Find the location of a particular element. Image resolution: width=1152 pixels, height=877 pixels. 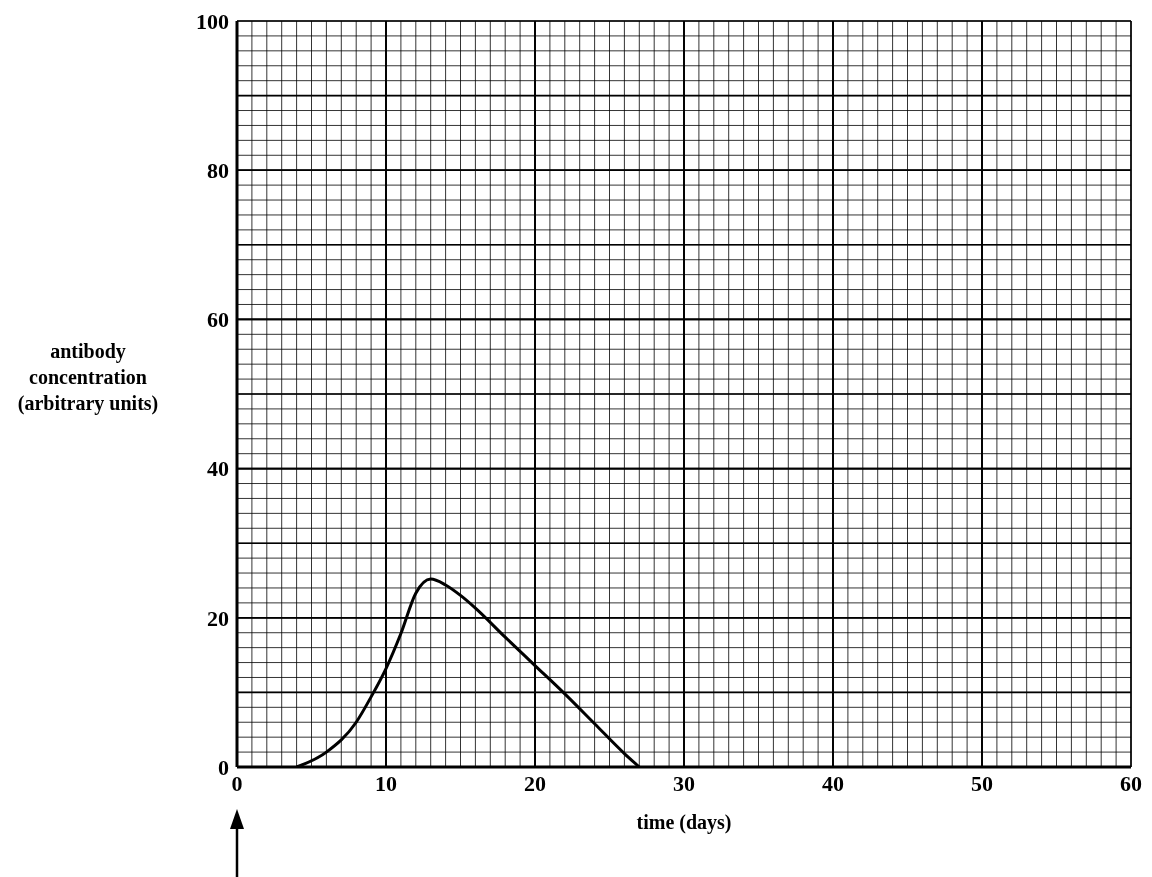

y-tick-label: 20 is located at coordinates (218, 618).